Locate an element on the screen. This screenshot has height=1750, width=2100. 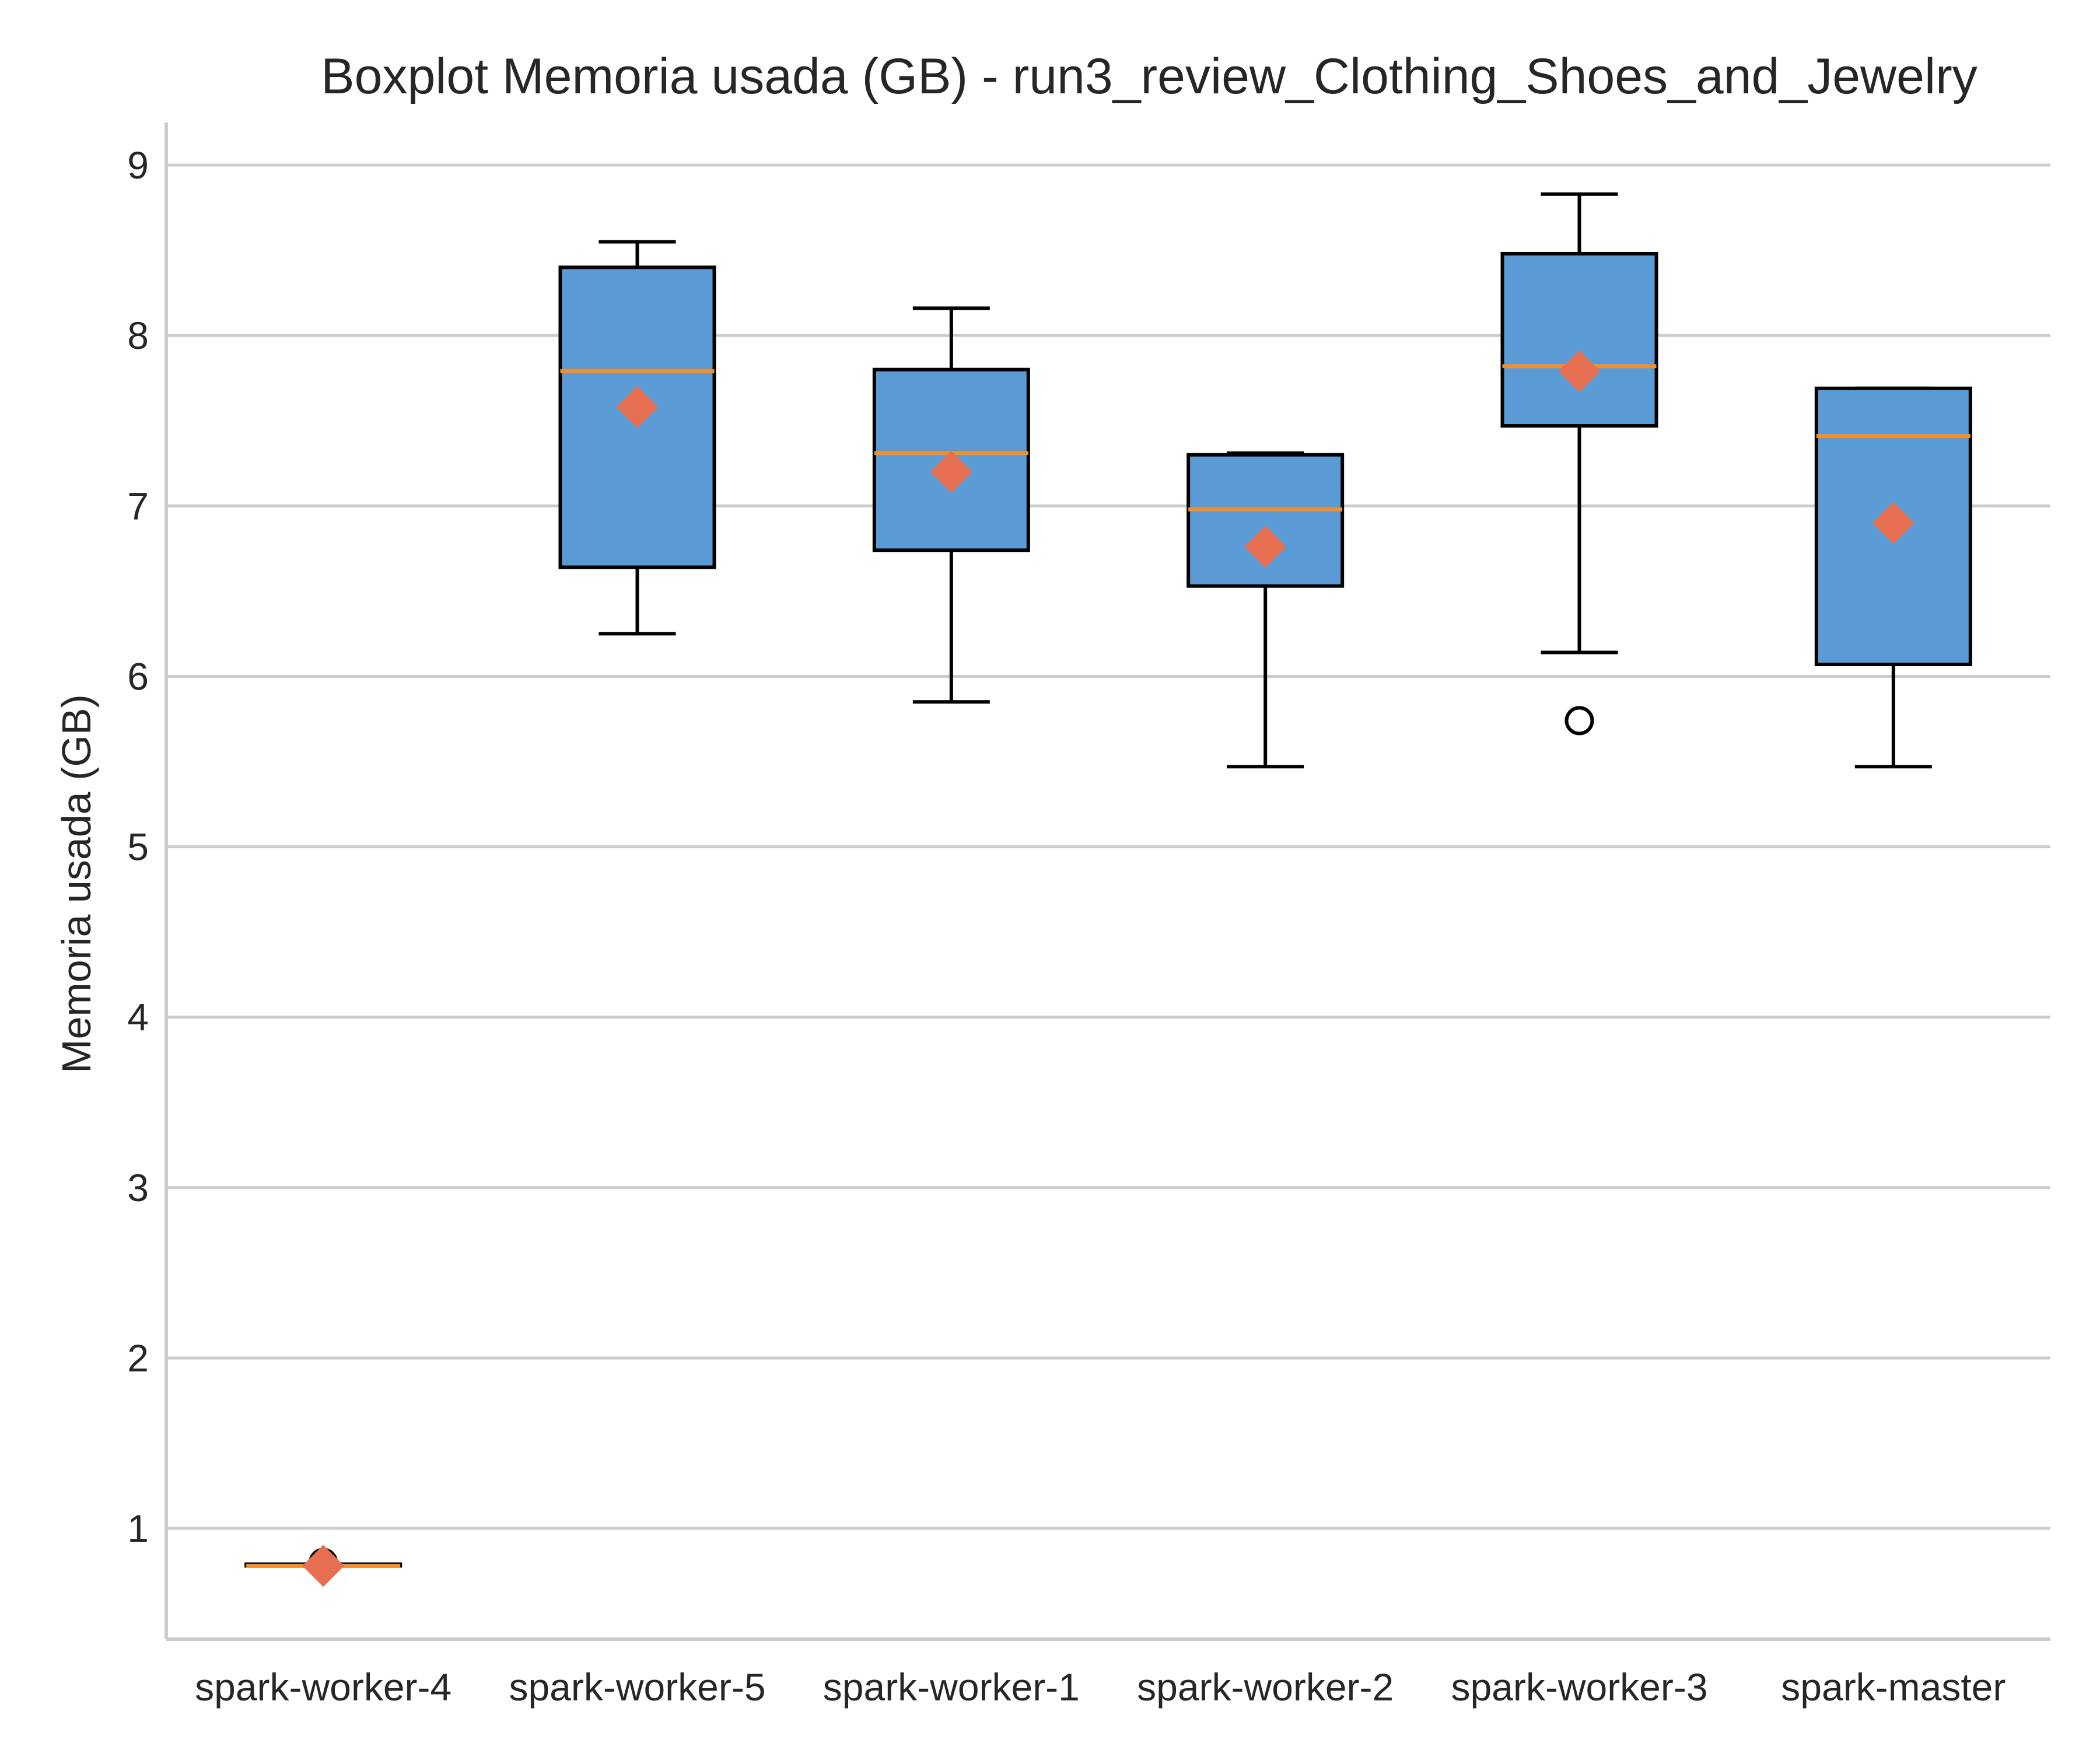
y-tick-label: 2 is located at coordinates (138, 1358).